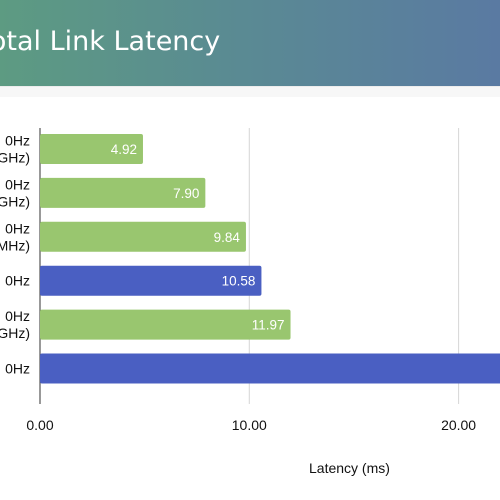  I want to click on chart-title: Total Link Latency, so click(110, 41).